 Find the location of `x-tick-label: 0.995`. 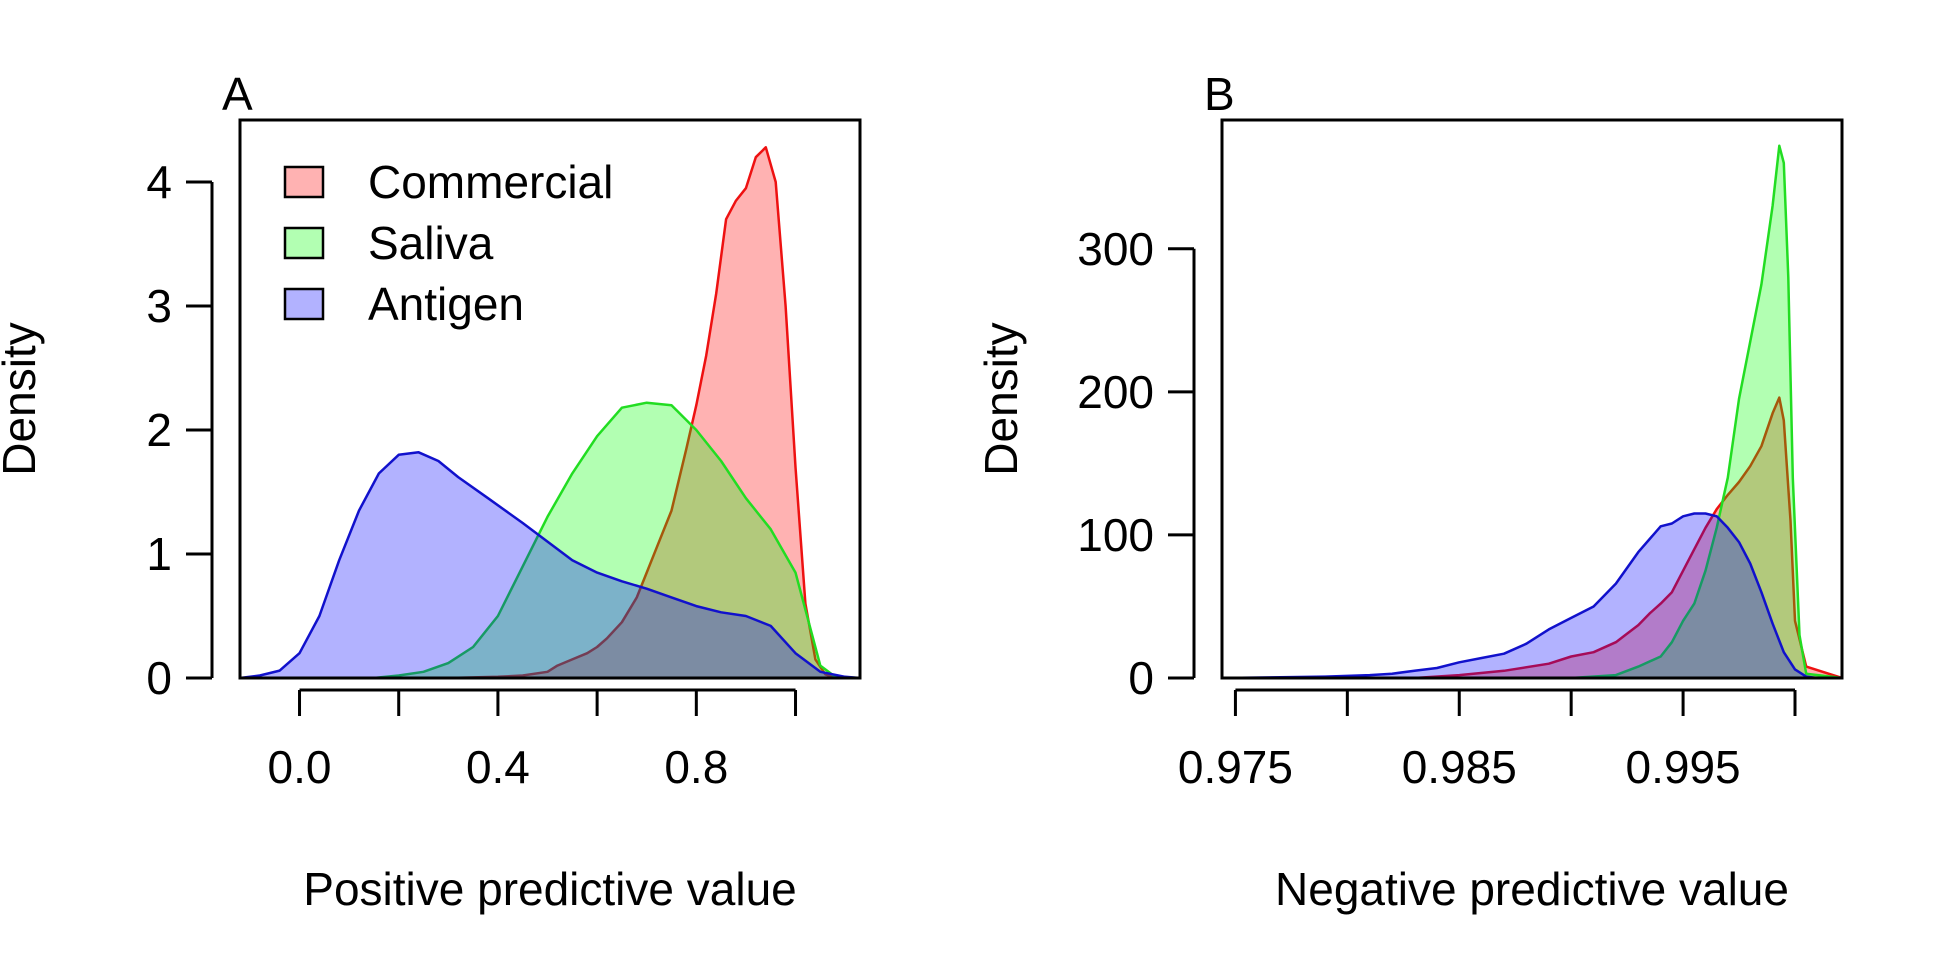

x-tick-label: 0.995 is located at coordinates (1683, 767).